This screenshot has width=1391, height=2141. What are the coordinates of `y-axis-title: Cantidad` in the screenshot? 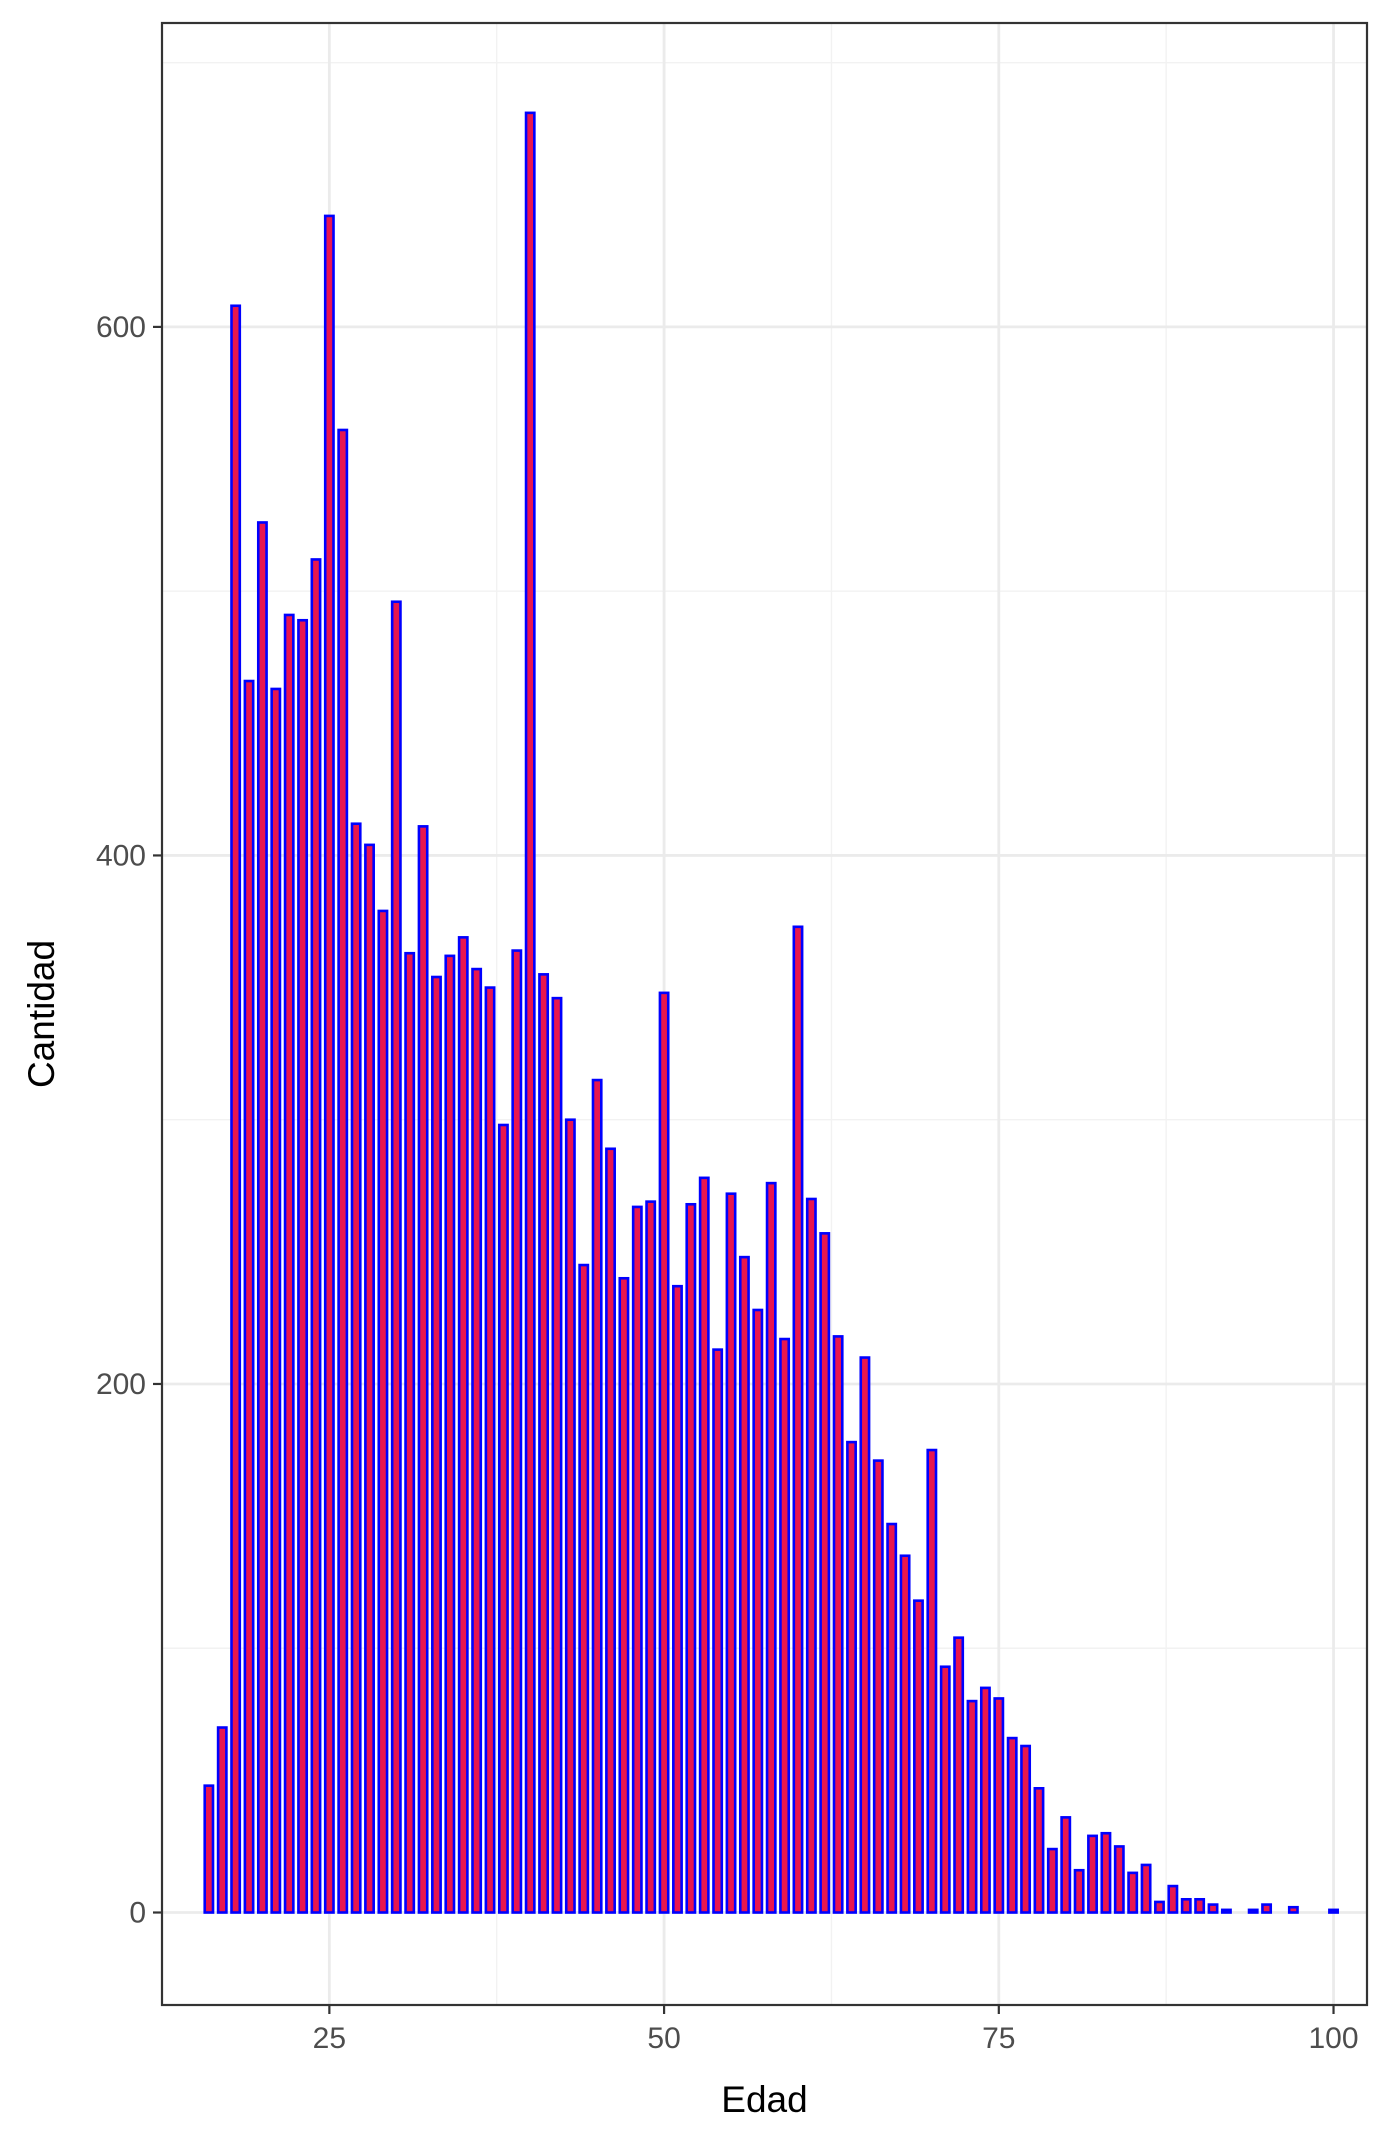 It's located at (41, 1014).